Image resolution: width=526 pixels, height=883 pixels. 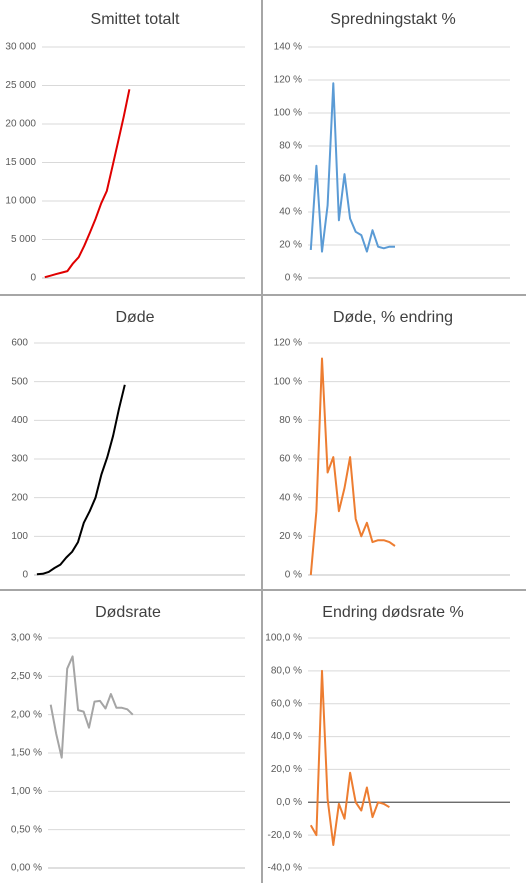 I want to click on y-tick-label: 400, so click(x=19, y=420).